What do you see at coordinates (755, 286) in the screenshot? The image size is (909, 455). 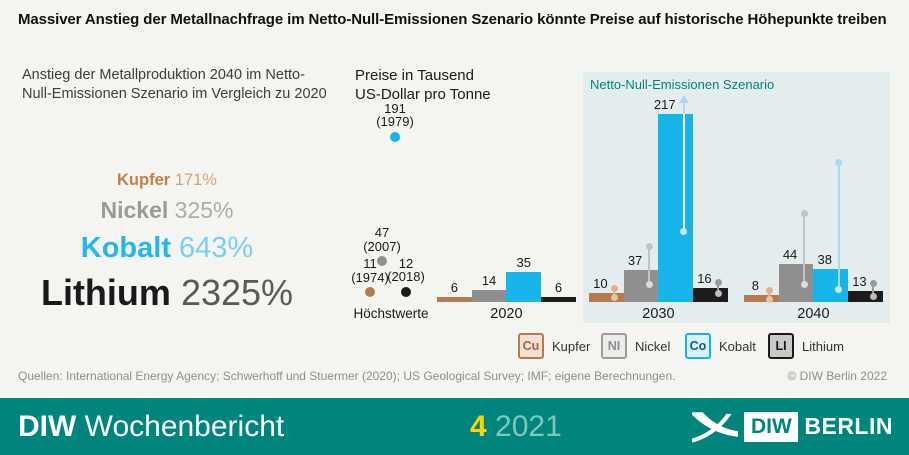 I see `bar-value-2040-kupfer: 8` at bounding box center [755, 286].